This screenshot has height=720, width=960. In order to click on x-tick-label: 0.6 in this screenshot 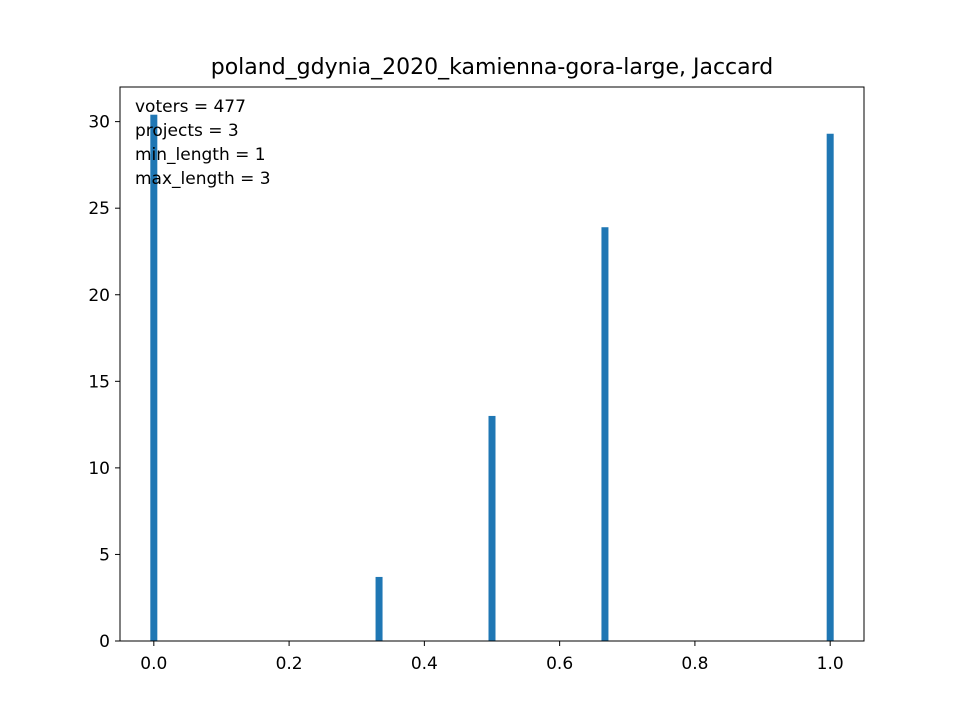, I will do `click(559, 664)`.